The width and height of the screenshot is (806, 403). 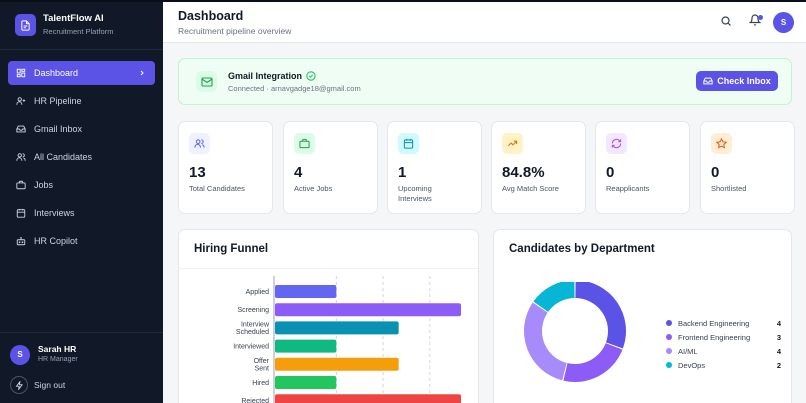 I want to click on sidebar-item-hr-pipeline: HR Pipeline, so click(x=81, y=101).